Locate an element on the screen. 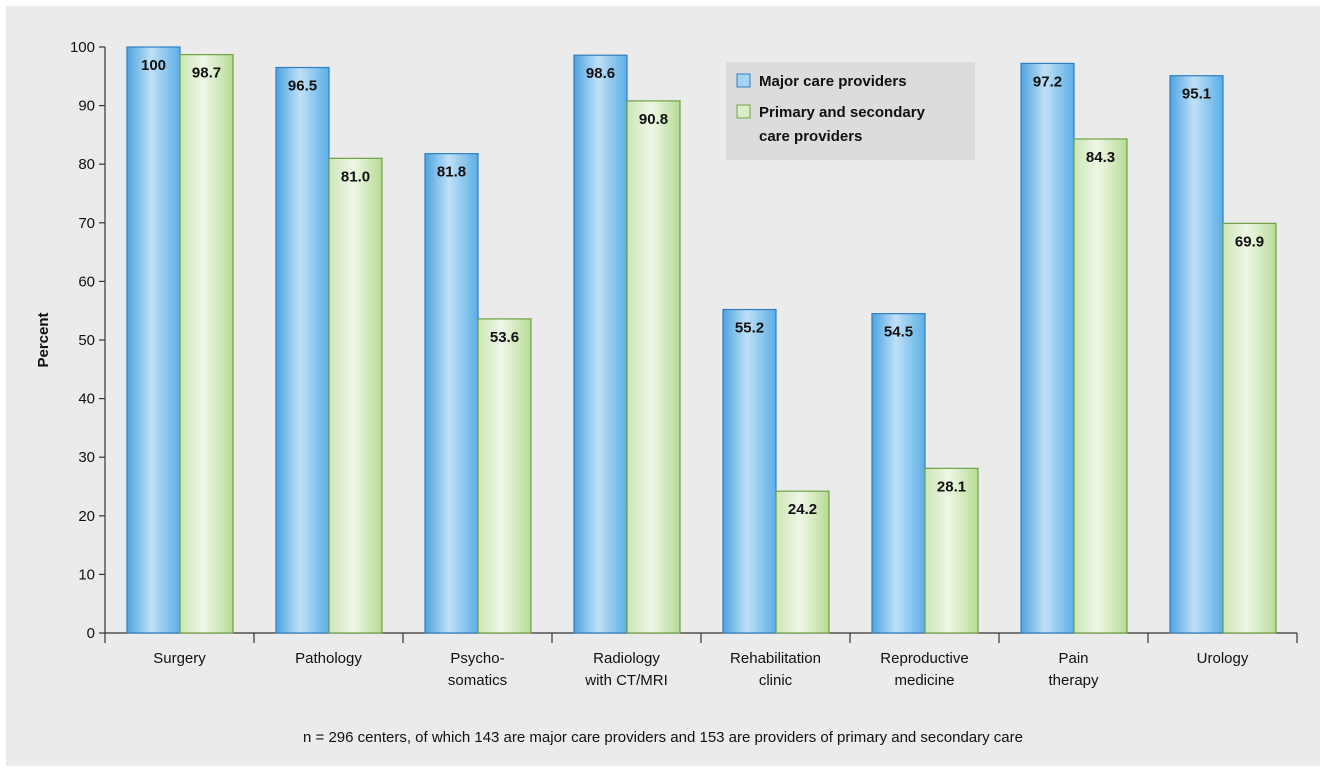 The image size is (1325, 772). bar-value-label: 84.3 is located at coordinates (1100, 157).